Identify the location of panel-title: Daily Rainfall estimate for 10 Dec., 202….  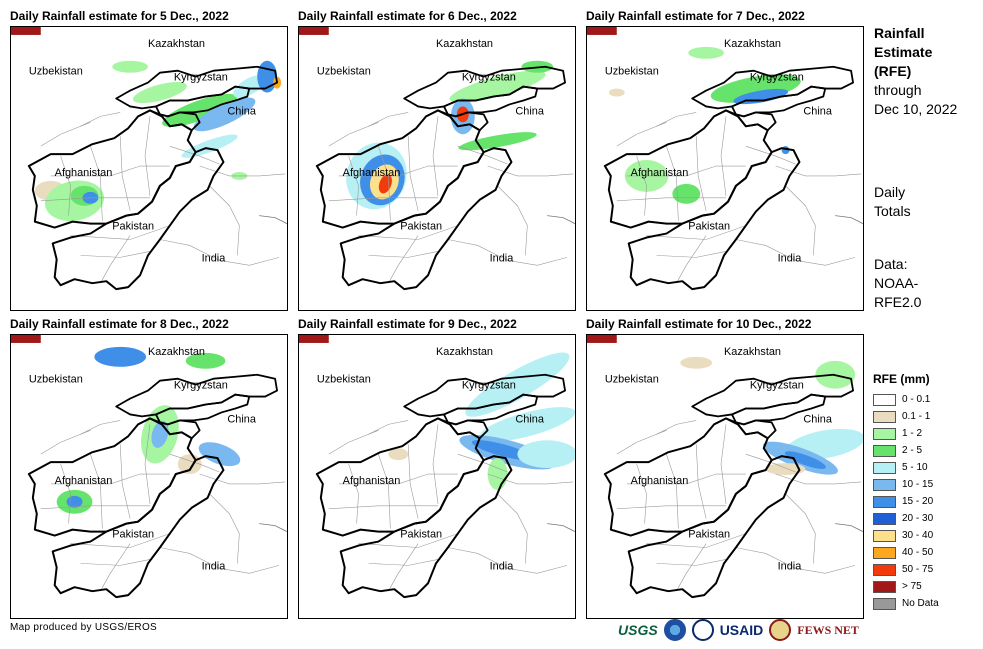
(699, 324).